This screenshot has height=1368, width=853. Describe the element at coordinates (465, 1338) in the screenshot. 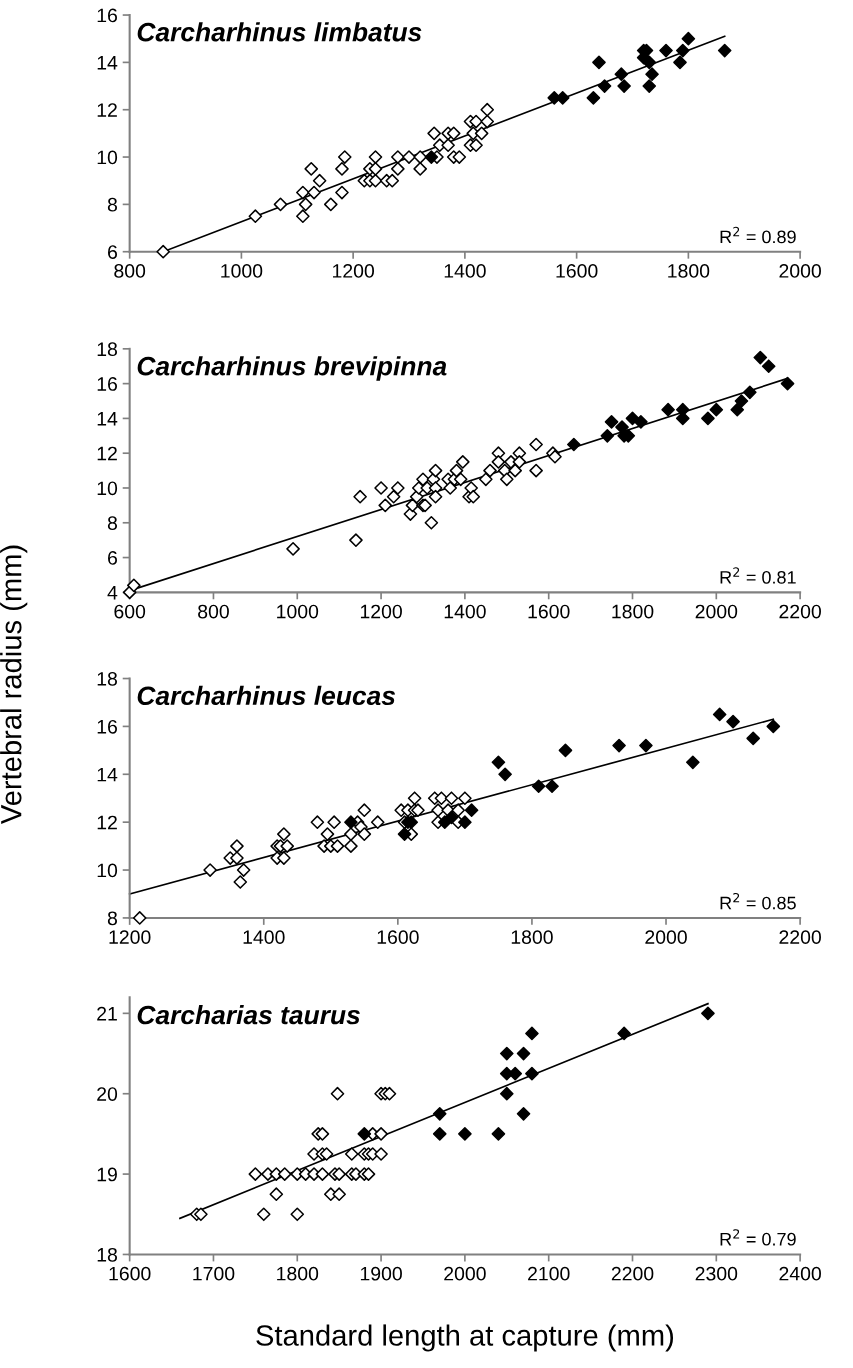

I see `x-axis-title: Standard length at capture (mm)` at that location.